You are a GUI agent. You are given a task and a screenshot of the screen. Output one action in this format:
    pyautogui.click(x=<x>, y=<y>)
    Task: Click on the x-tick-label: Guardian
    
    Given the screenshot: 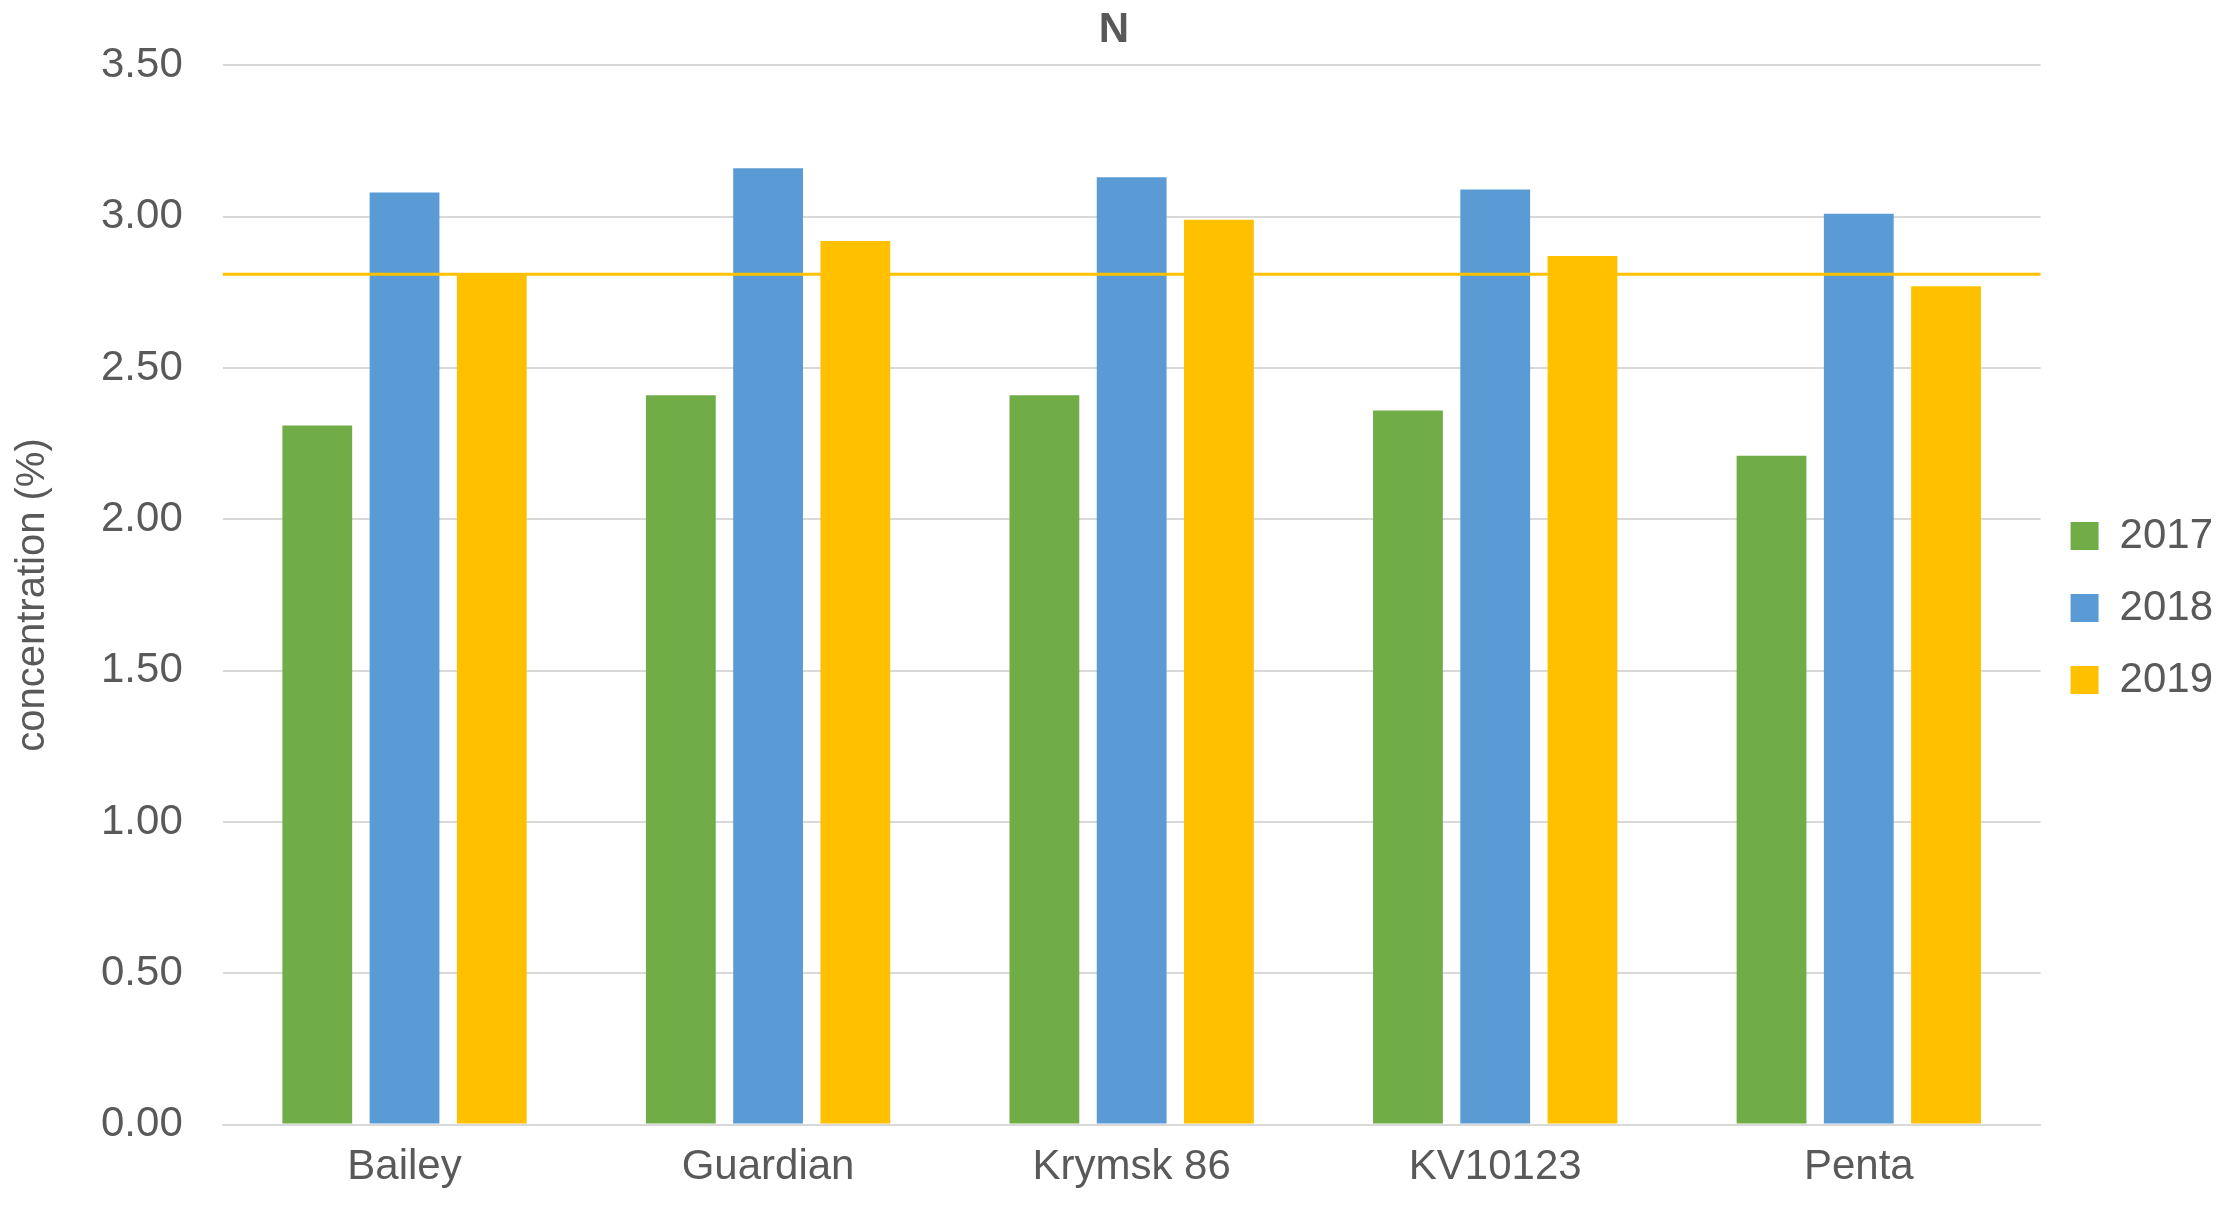 What is the action you would take?
    pyautogui.click(x=768, y=1165)
    